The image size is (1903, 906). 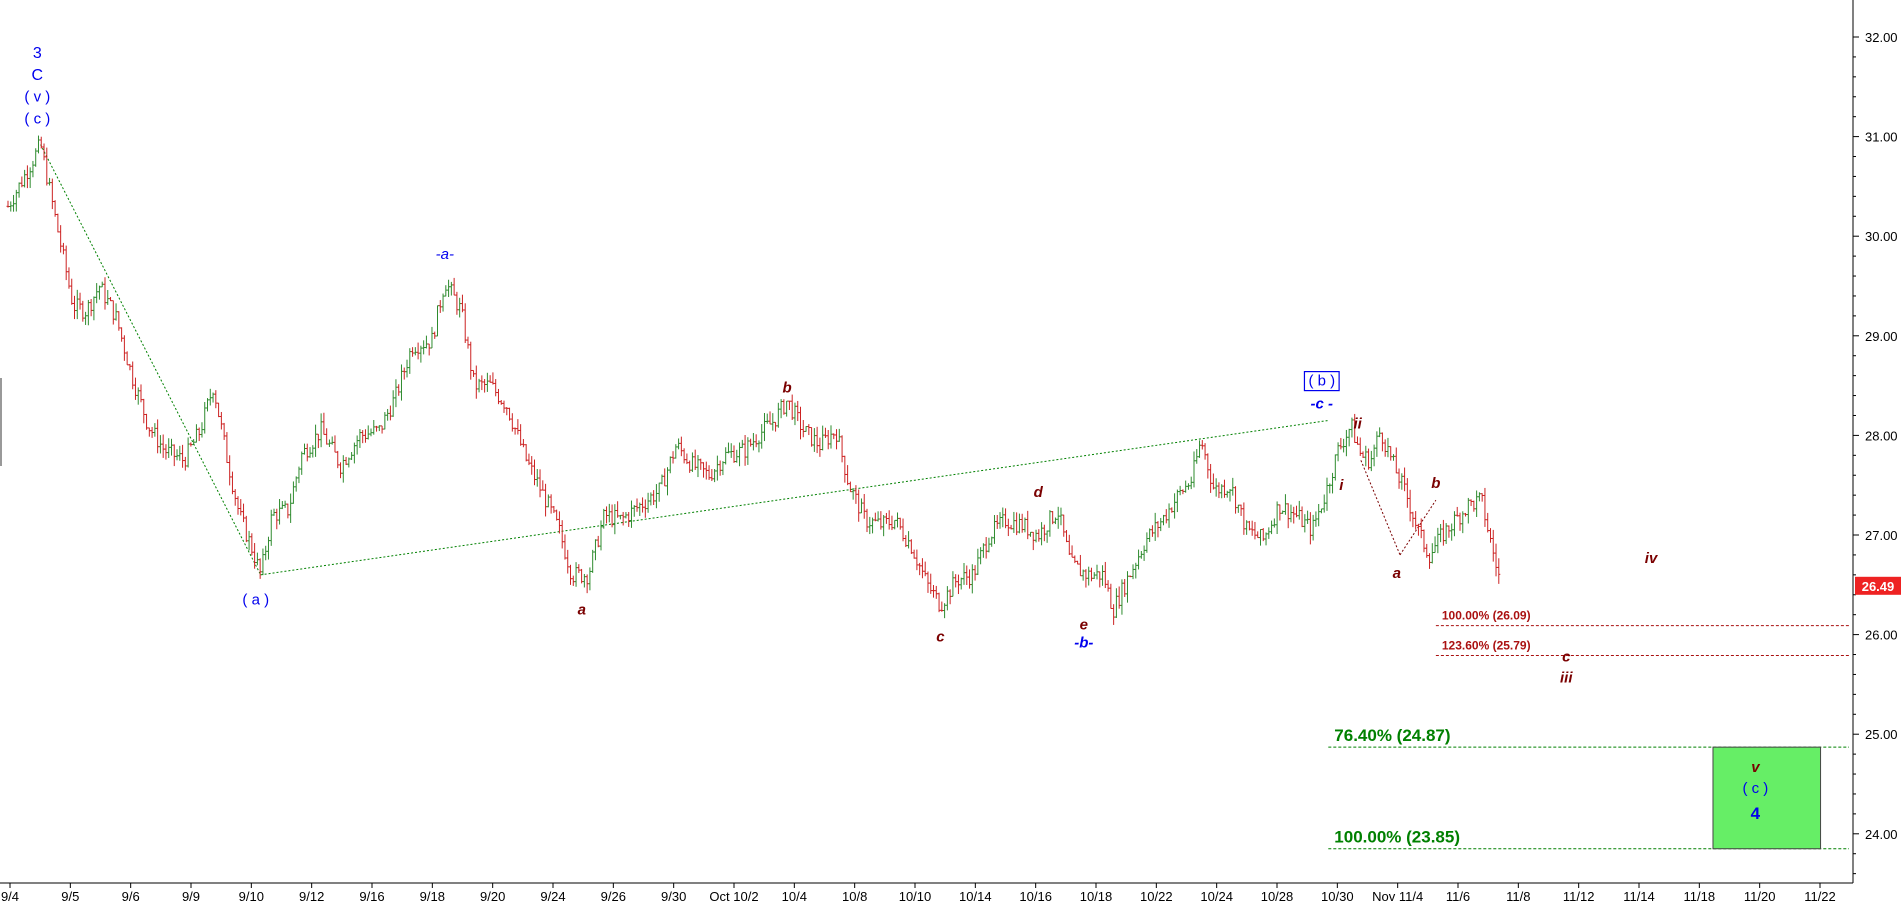 What do you see at coordinates (445, 254) in the screenshot?
I see `wave-label: -a-` at bounding box center [445, 254].